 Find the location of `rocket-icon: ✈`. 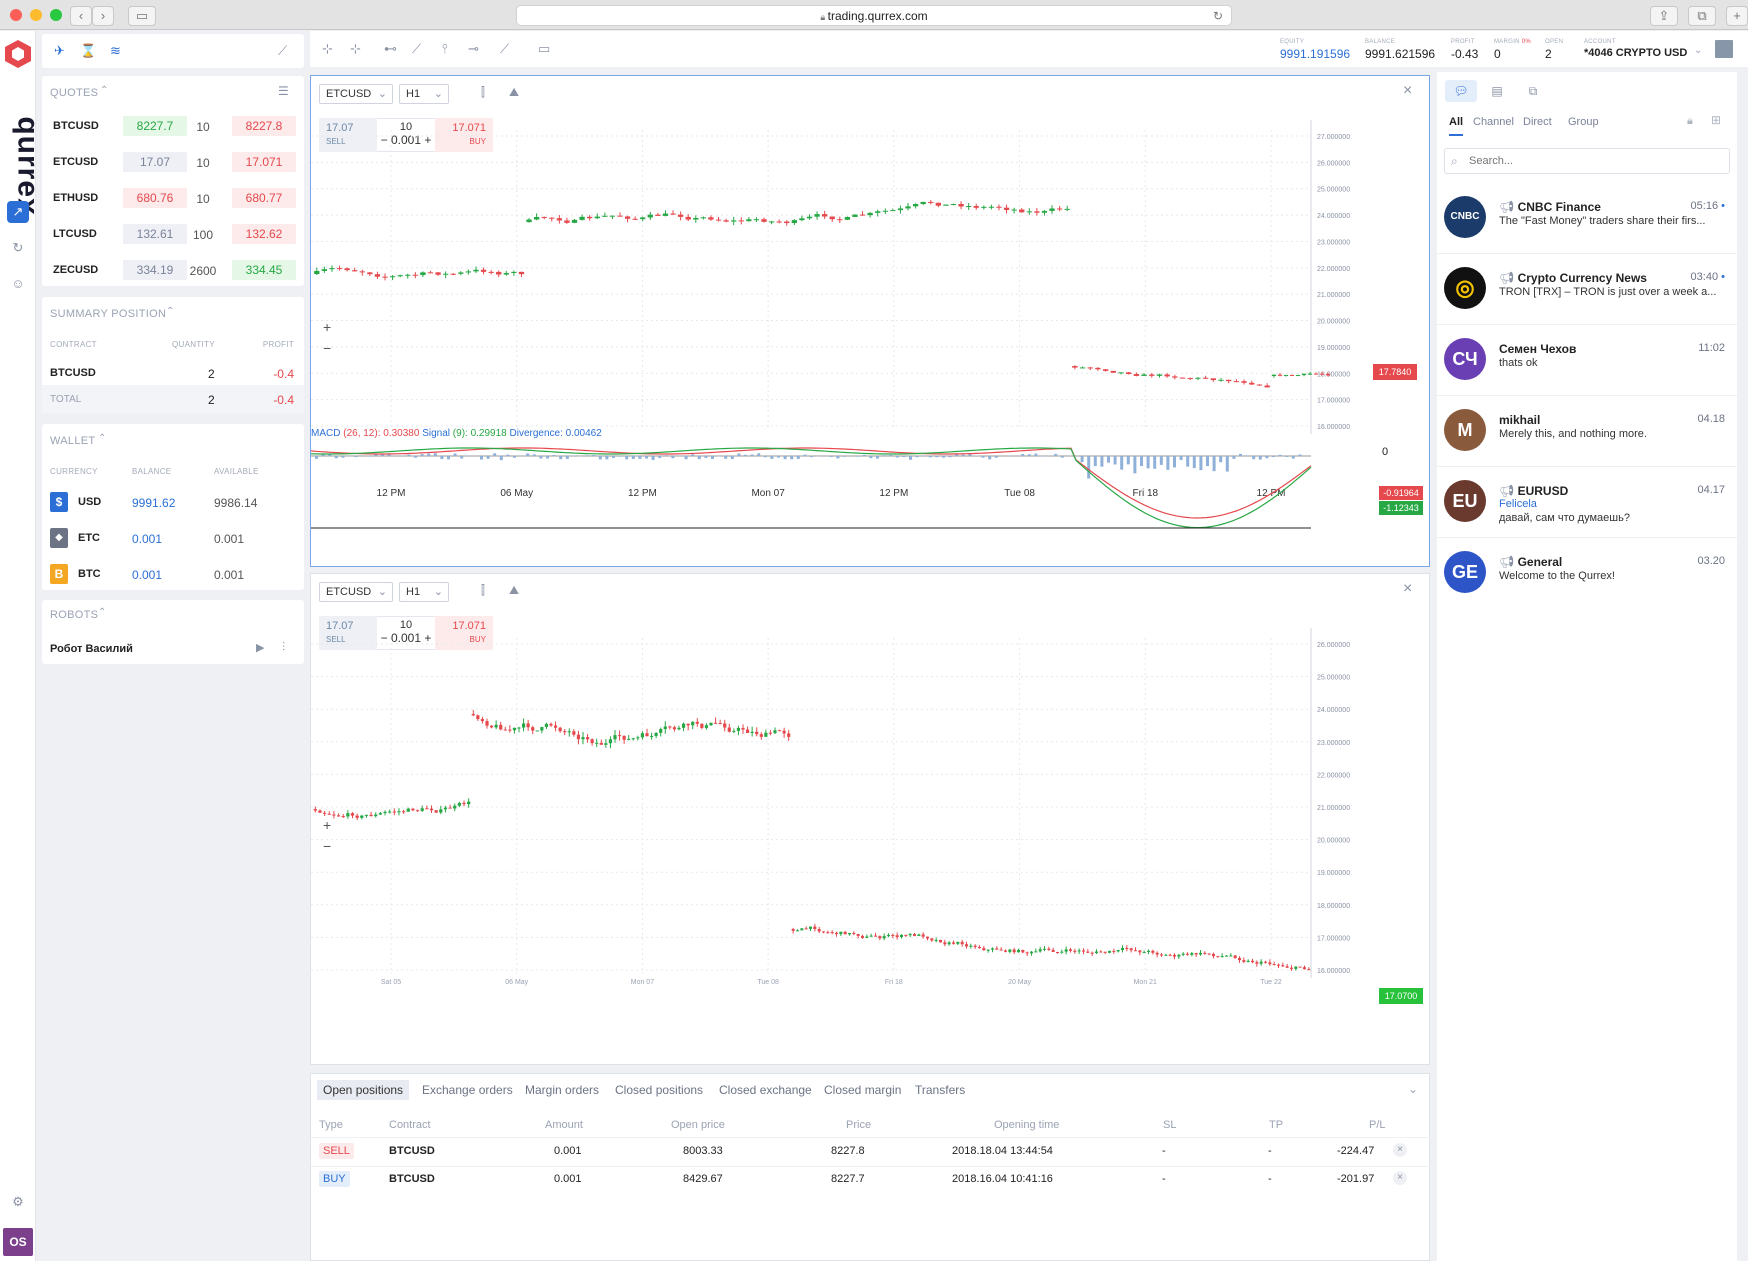

rocket-icon: ✈ is located at coordinates (59, 50).